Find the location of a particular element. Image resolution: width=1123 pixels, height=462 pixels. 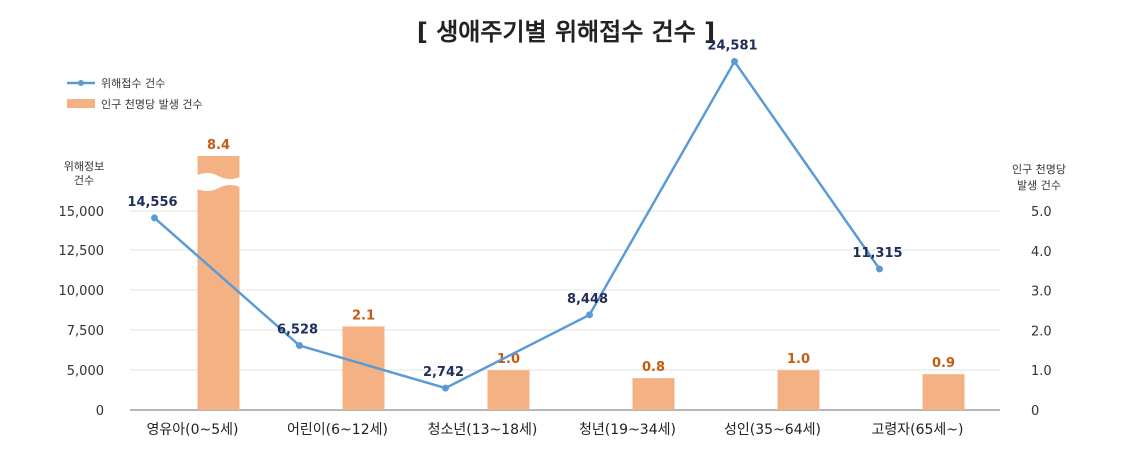

left-tick-label: 10,000 is located at coordinates (82, 291).